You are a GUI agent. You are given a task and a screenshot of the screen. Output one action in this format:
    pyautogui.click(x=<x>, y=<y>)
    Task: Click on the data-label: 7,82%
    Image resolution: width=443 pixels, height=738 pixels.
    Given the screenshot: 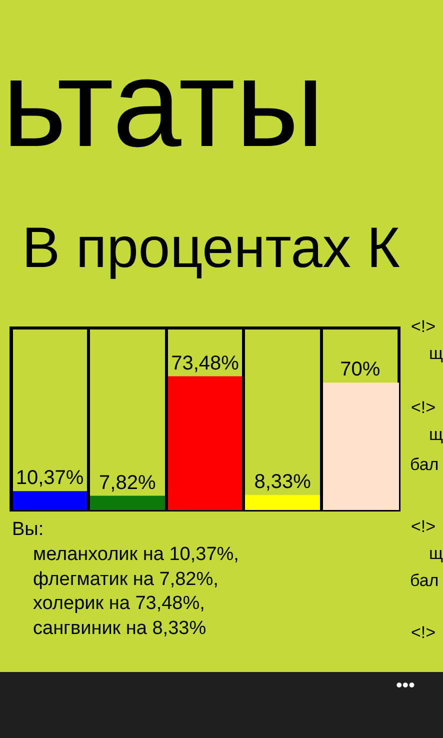 What is the action you would take?
    pyautogui.click(x=127, y=483)
    